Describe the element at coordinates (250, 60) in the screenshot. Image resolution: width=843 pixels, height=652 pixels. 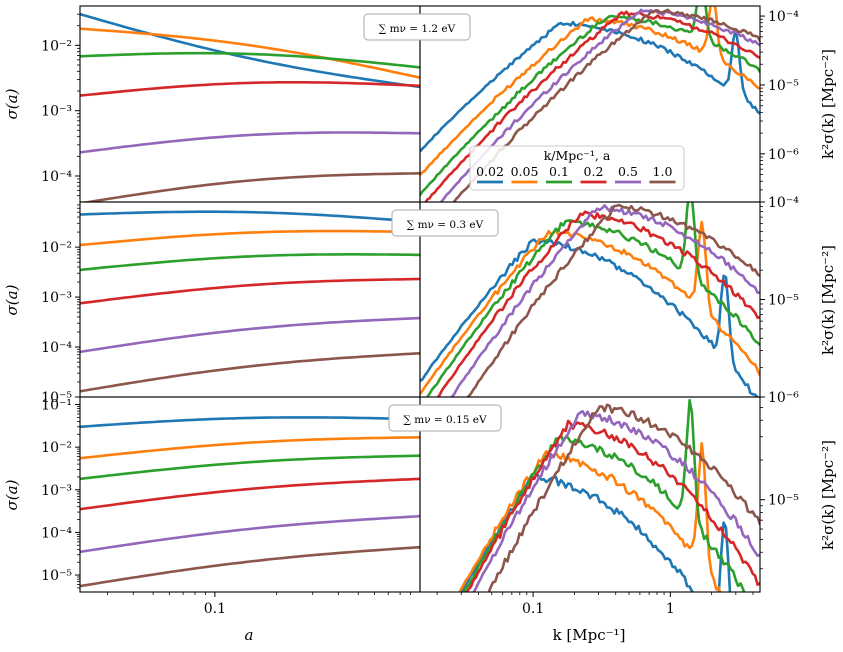
I see `left-series-0.1-row-1` at that location.